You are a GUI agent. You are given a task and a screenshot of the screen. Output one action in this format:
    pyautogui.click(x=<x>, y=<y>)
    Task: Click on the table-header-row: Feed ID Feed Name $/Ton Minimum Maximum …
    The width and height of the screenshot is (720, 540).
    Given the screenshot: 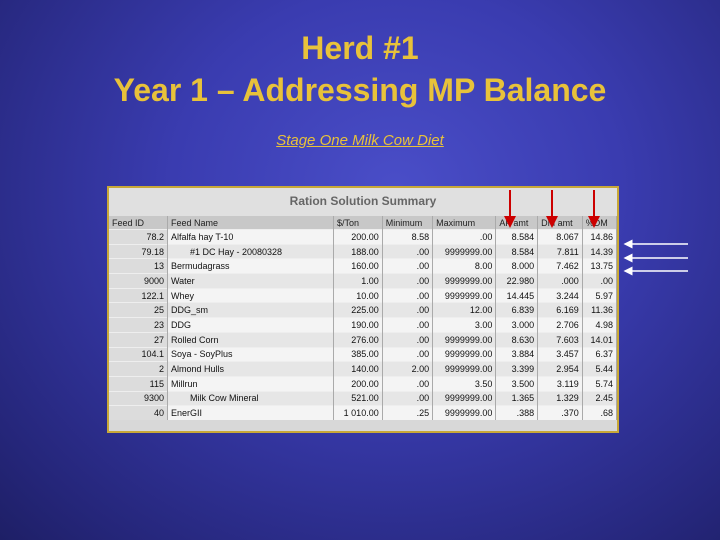 What is the action you would take?
    pyautogui.click(x=363, y=223)
    